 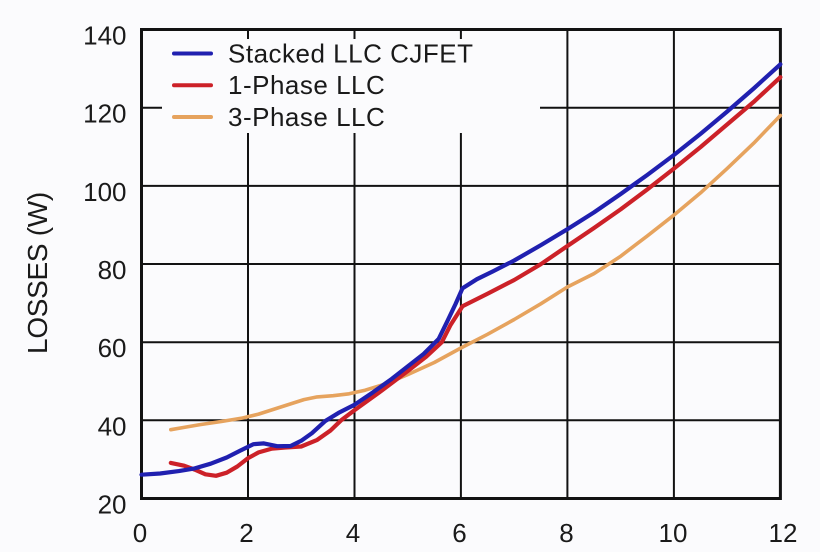 I want to click on svg-text: 0, so click(x=140, y=533).